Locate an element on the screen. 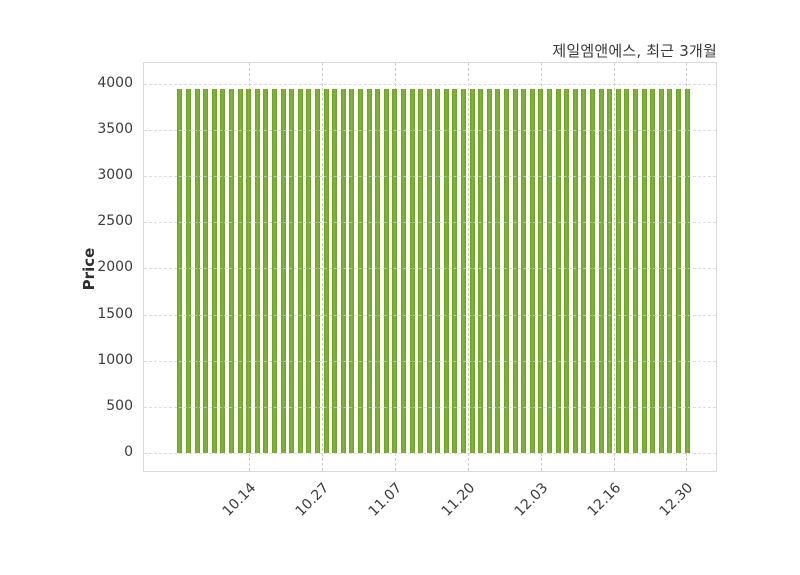 The image size is (800, 575). x-tick-12.30: 12.30 is located at coordinates (677, 500).